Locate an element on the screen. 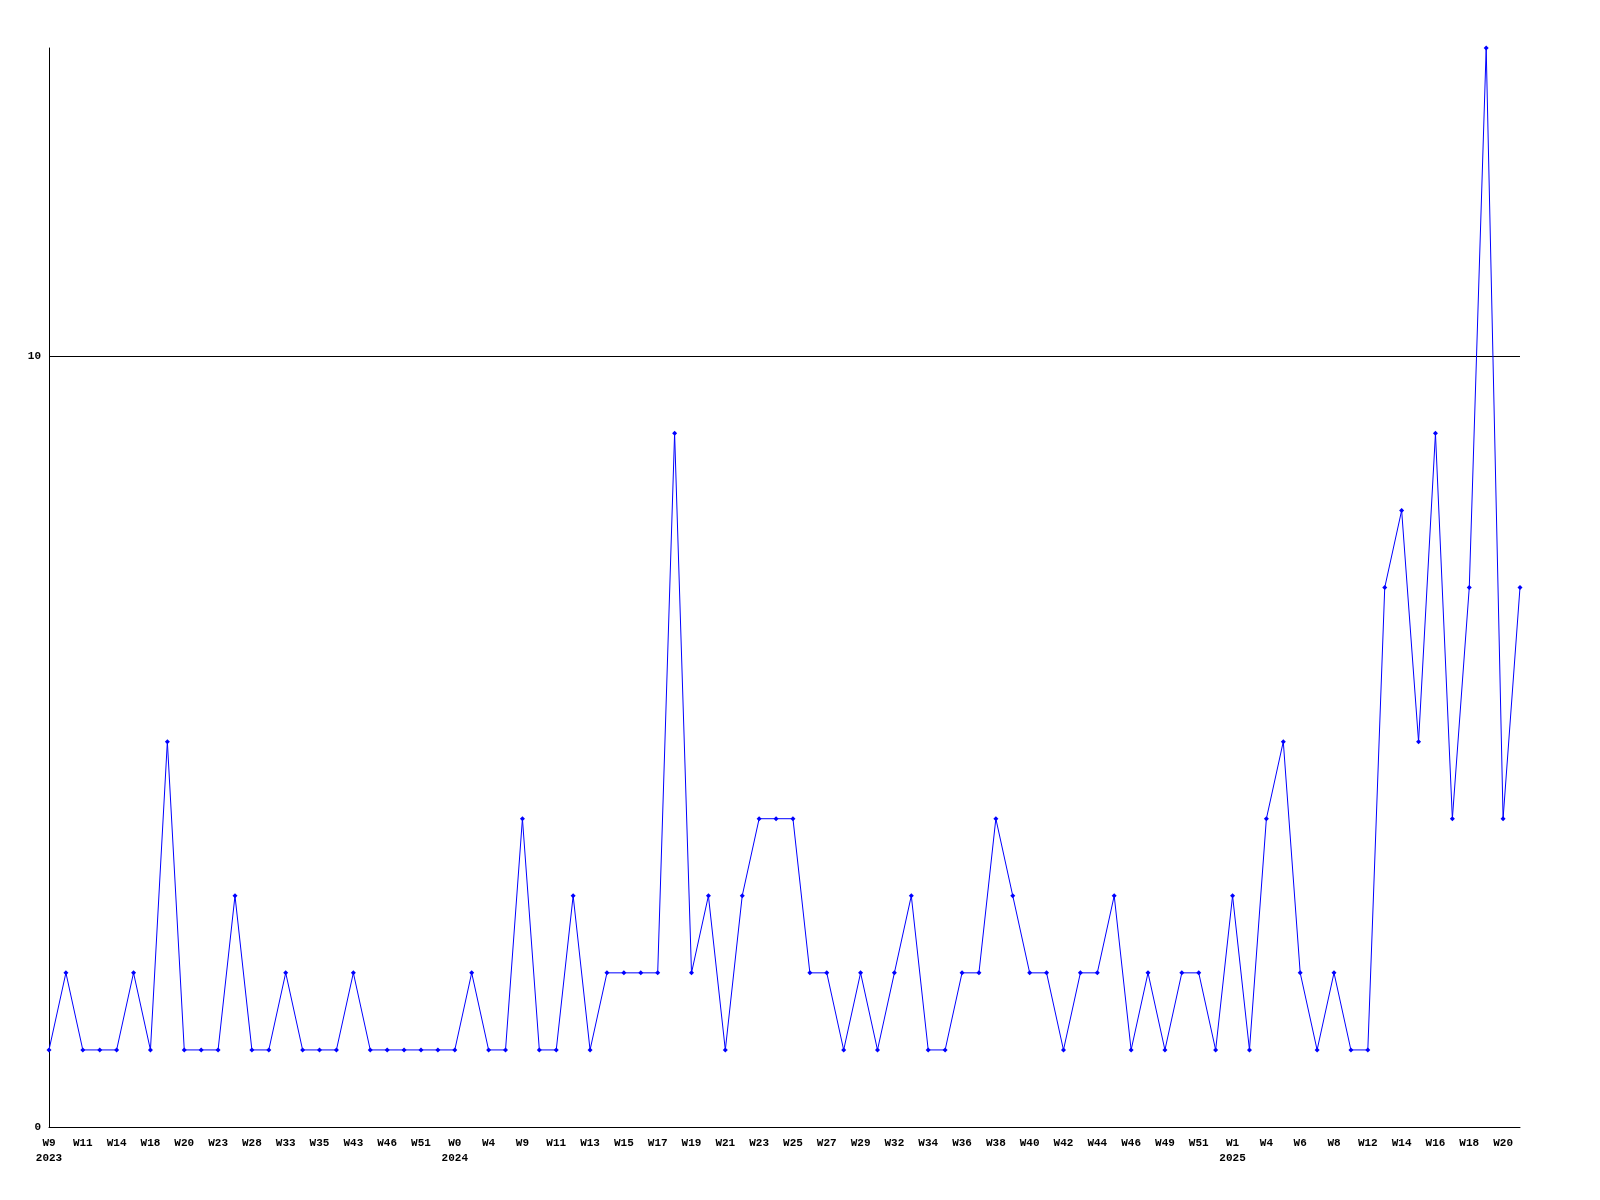 This screenshot has width=1600, height=1200. y-tick-label: 10 is located at coordinates (34, 356).